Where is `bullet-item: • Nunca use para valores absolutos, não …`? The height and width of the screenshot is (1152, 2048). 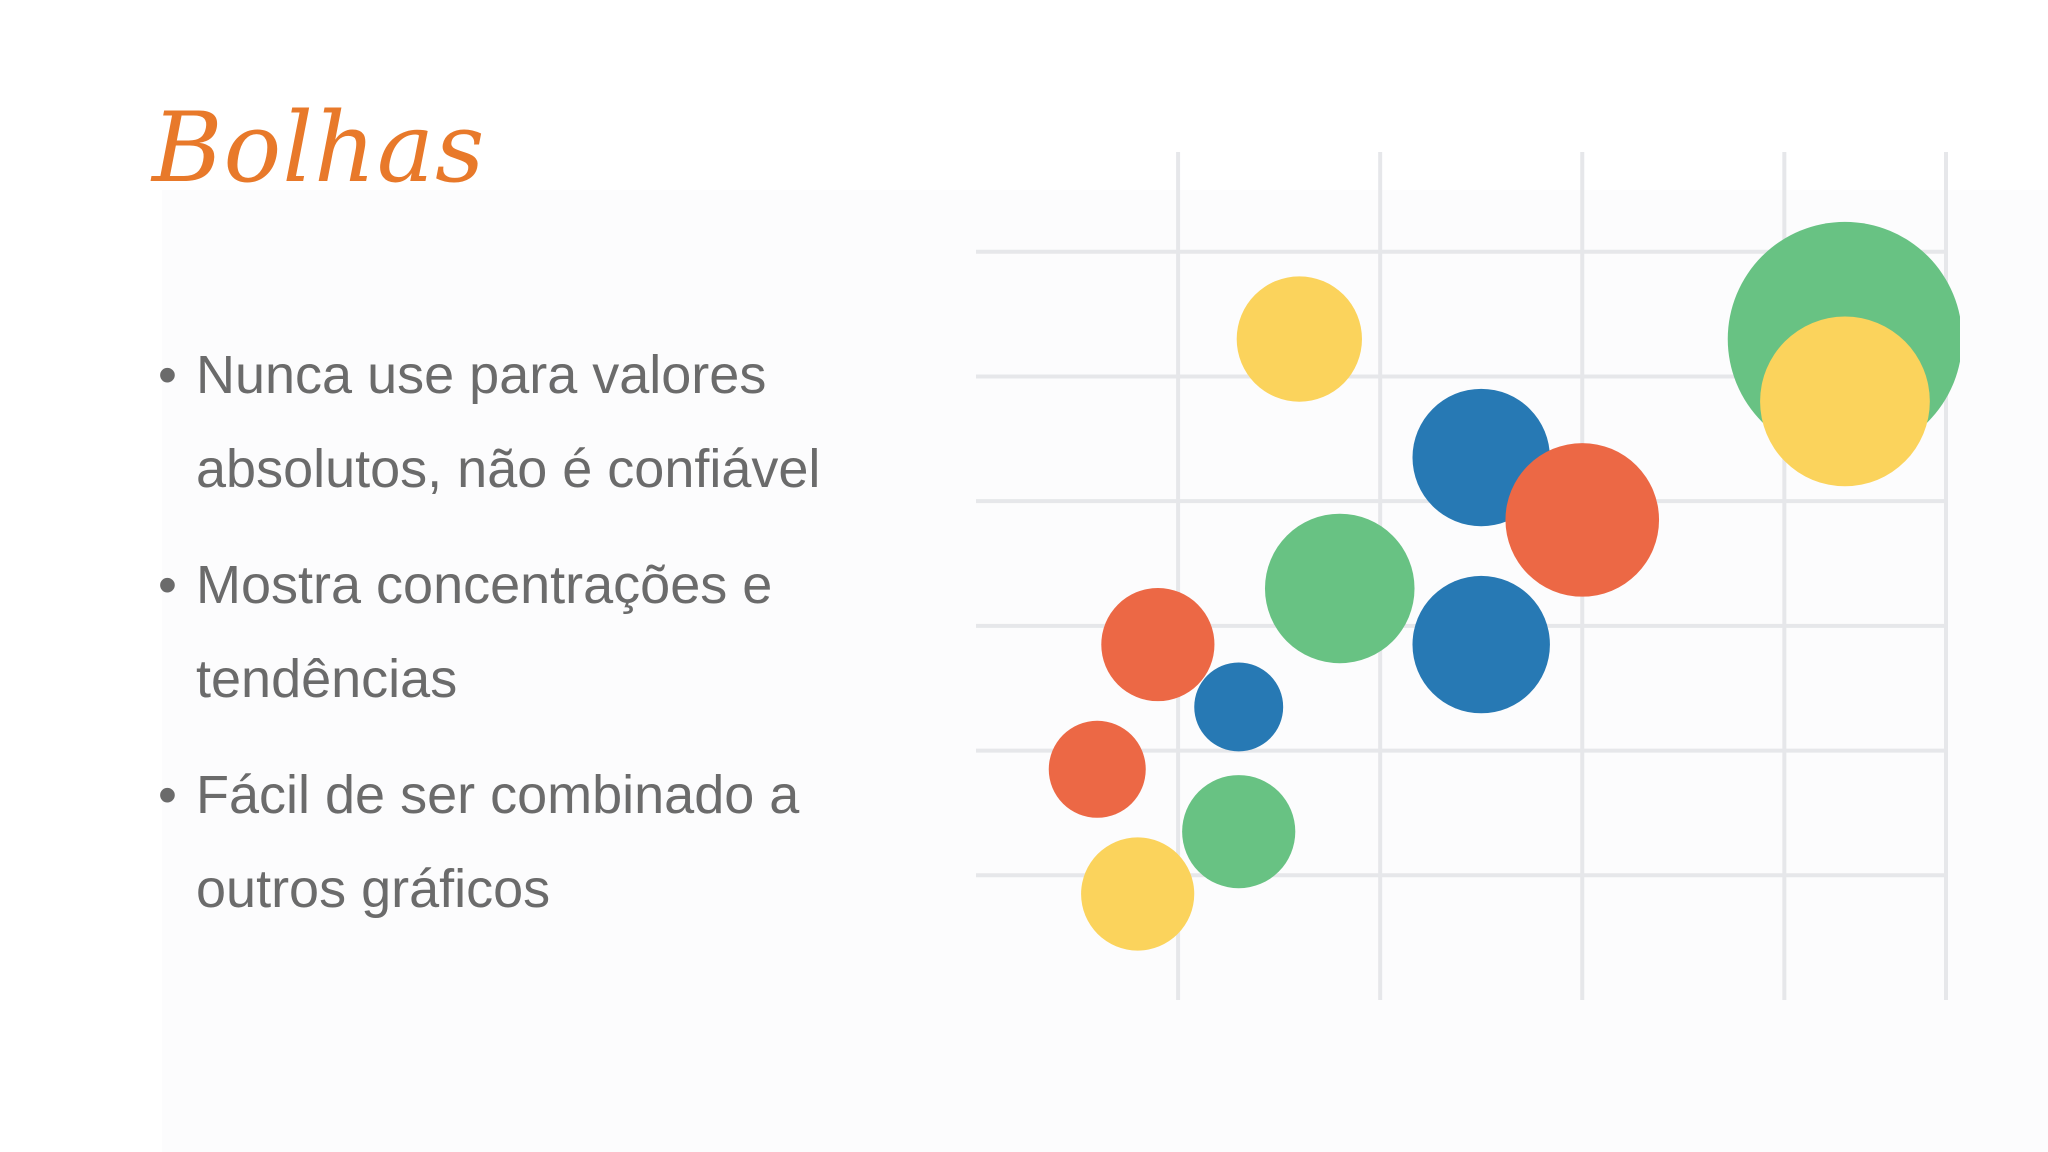 bullet-item: • Nunca use para valores absolutos, não … is located at coordinates (492, 422).